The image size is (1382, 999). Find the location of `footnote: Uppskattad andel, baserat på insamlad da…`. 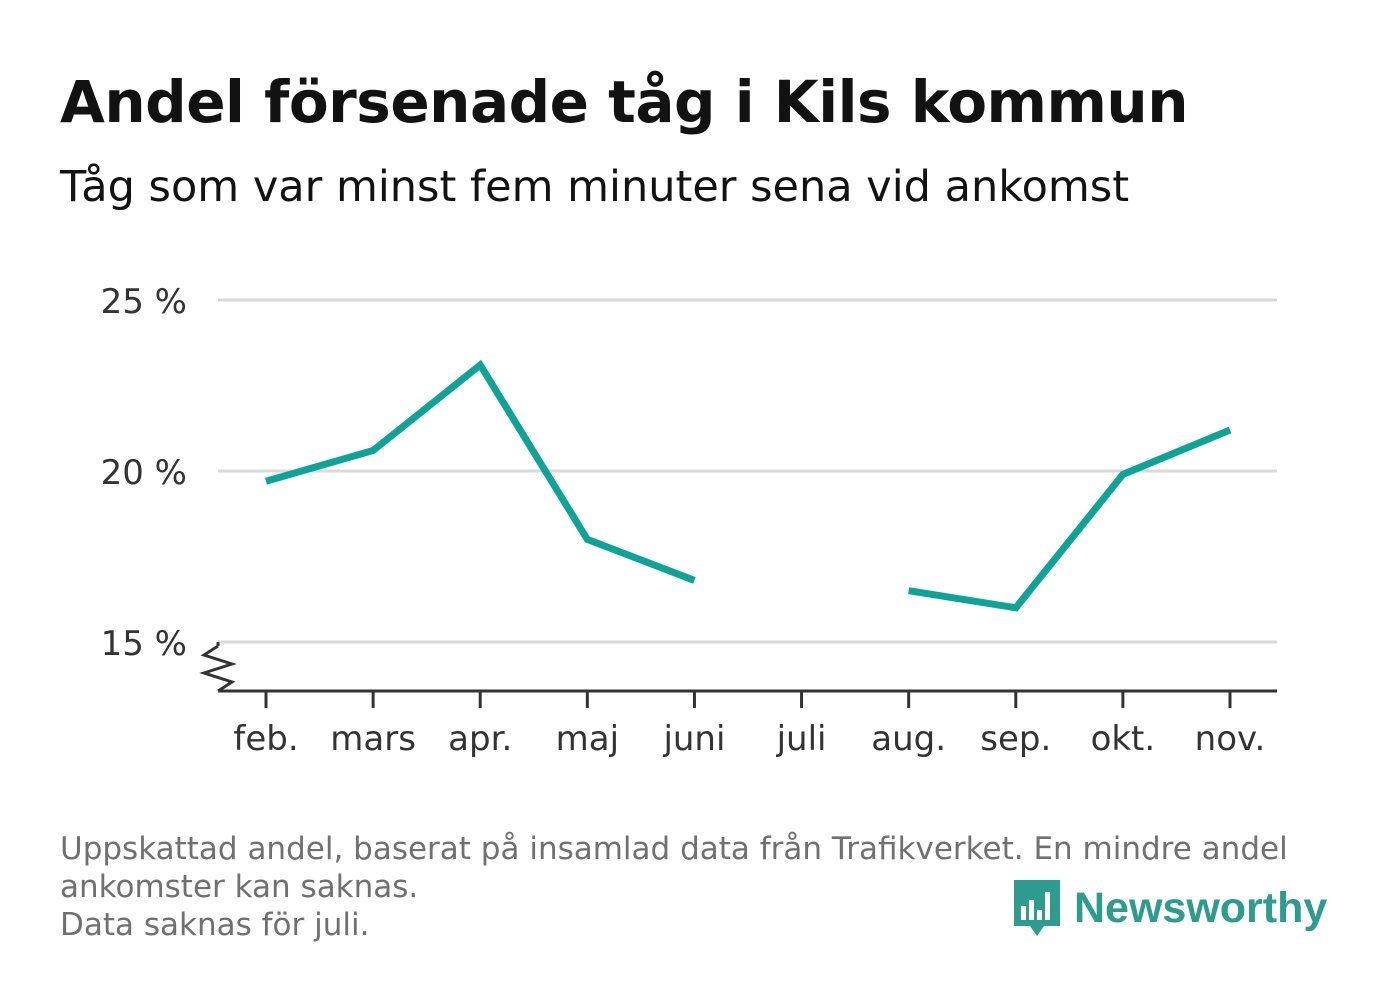

footnote: Uppskattad andel, baserat på insamlad da… is located at coordinates (690, 887).